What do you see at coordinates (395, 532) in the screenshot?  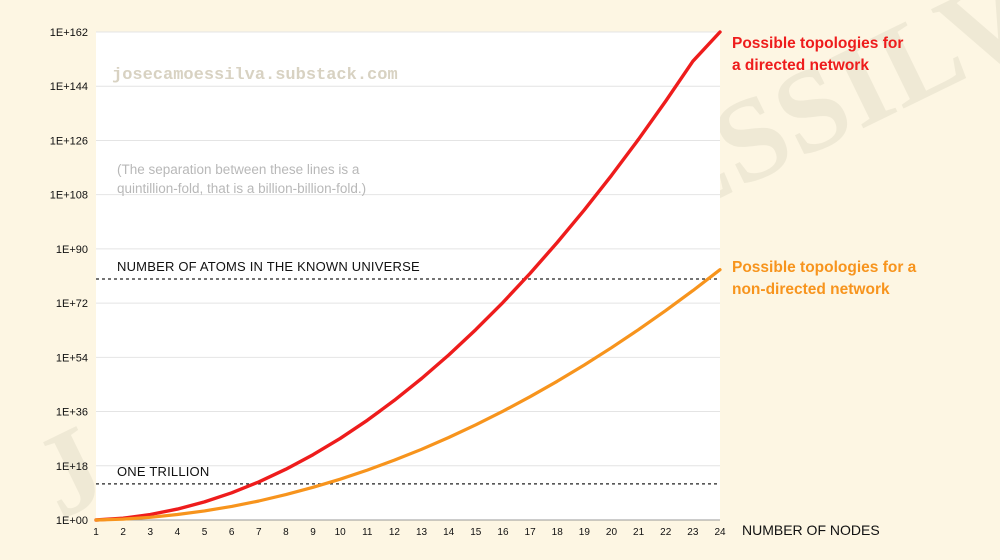 I see `x-tick-label: 12` at bounding box center [395, 532].